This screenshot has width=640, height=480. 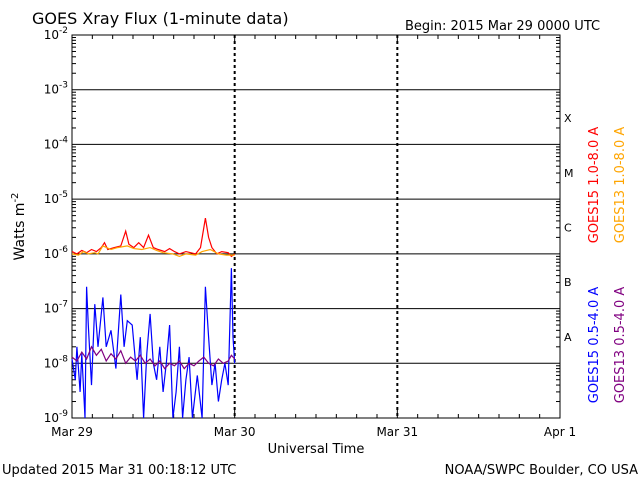 I want to click on legend-entry: GOES13 1.0-8.0 A, so click(x=620, y=185).